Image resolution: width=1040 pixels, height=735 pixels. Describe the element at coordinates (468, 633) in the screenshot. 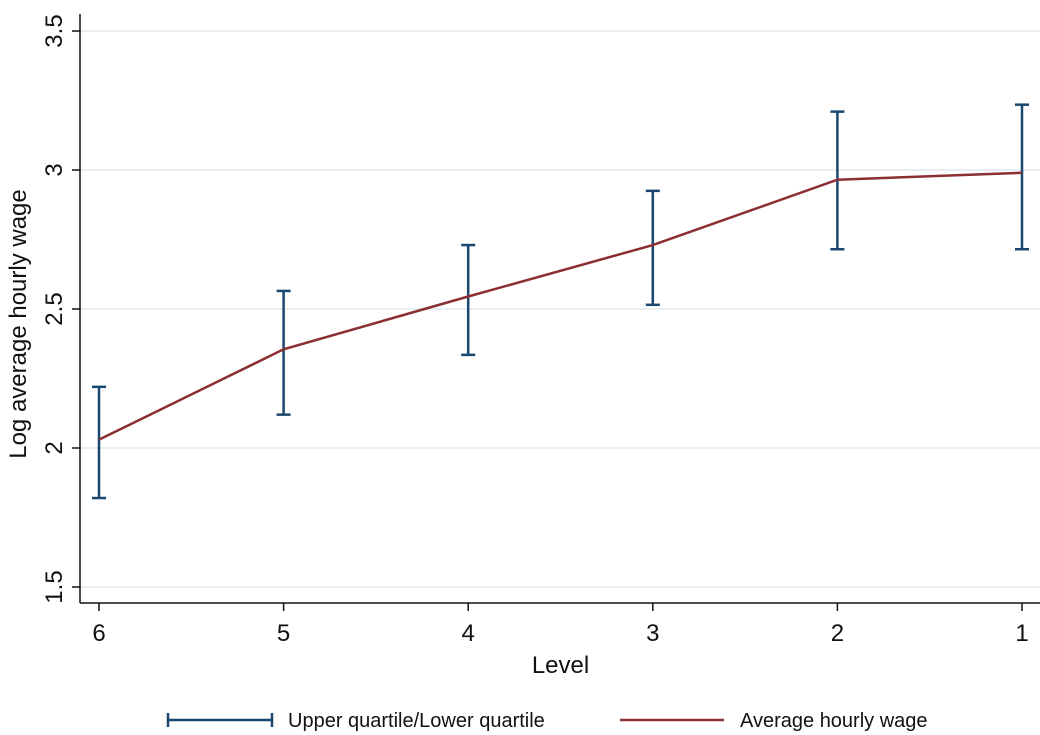

I see `x-tick-label: 4` at that location.